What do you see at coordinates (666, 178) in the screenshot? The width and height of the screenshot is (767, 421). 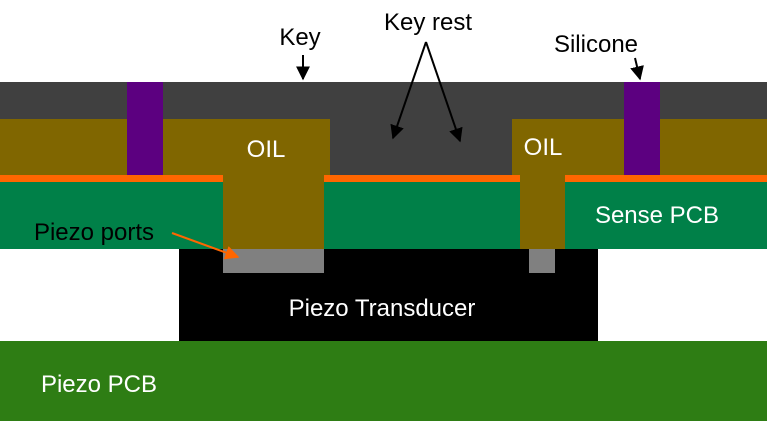 I see `orange-strip-right` at bounding box center [666, 178].